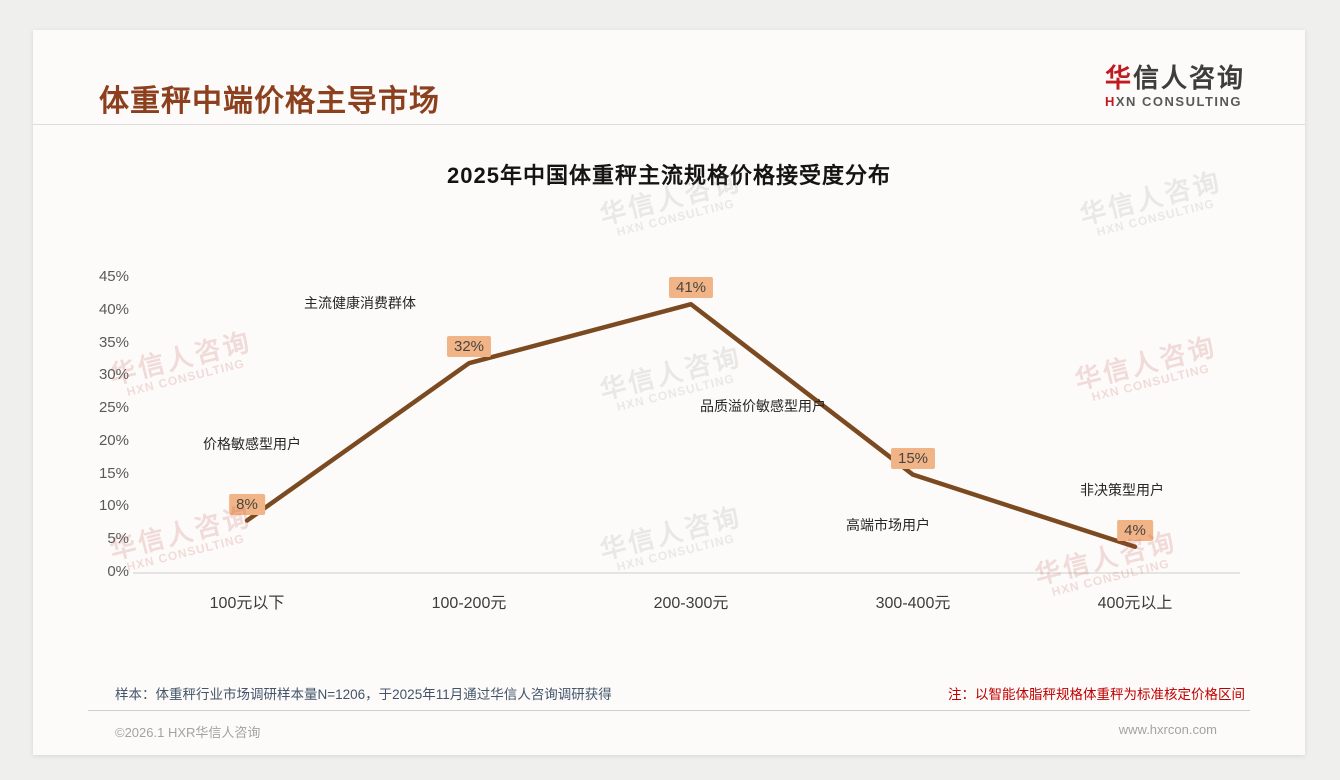 The image size is (1340, 780). Describe the element at coordinates (360, 303) in the screenshot. I see `segment-annotation: 主流健康消费群体` at that location.